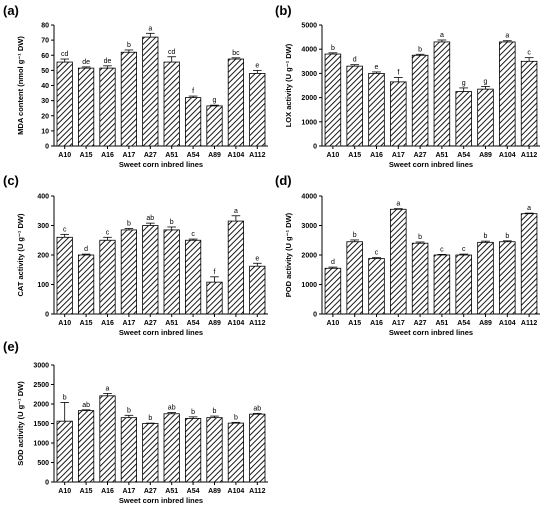 This screenshot has height=505, width=550. What do you see at coordinates (45, 86) in the screenshot?
I see `y-tick-label: 40` at bounding box center [45, 86].